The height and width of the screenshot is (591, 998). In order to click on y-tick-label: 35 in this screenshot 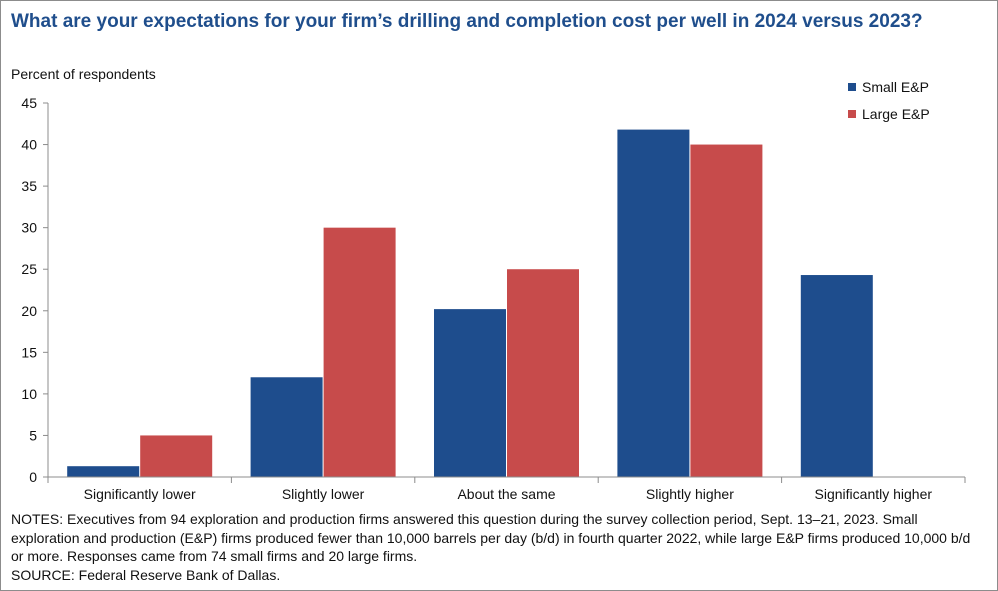, I will do `click(29, 186)`.